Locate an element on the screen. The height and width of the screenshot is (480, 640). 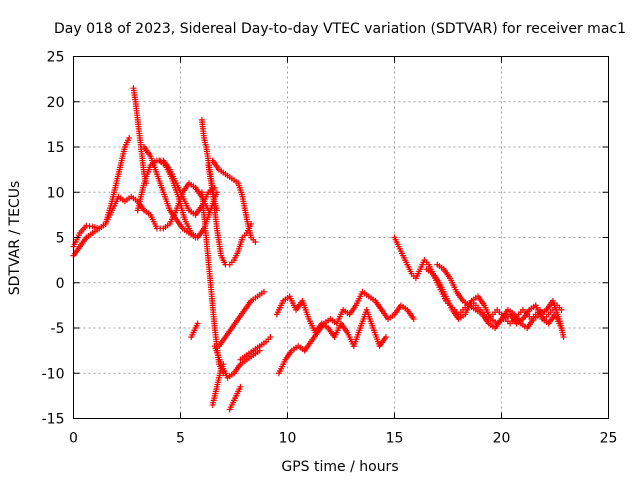
y-tick-label: -10 is located at coordinates (53, 374).